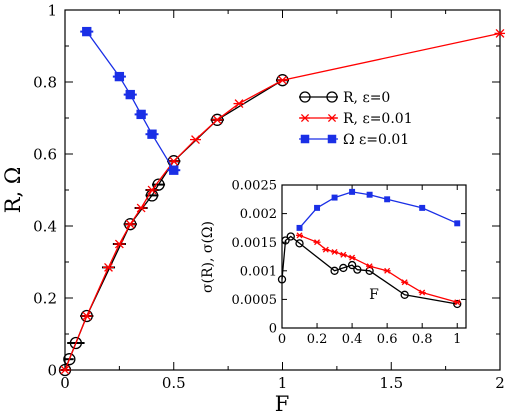  Describe the element at coordinates (374, 295) in the screenshot. I see `inset-x-axis-title: F` at that location.